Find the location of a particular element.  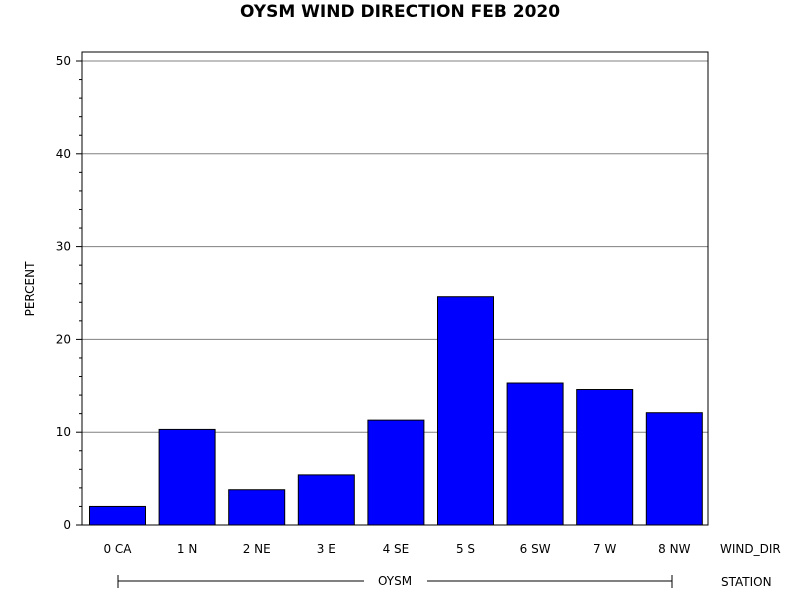

x-axis-category-label: 0 CA is located at coordinates (117, 549).